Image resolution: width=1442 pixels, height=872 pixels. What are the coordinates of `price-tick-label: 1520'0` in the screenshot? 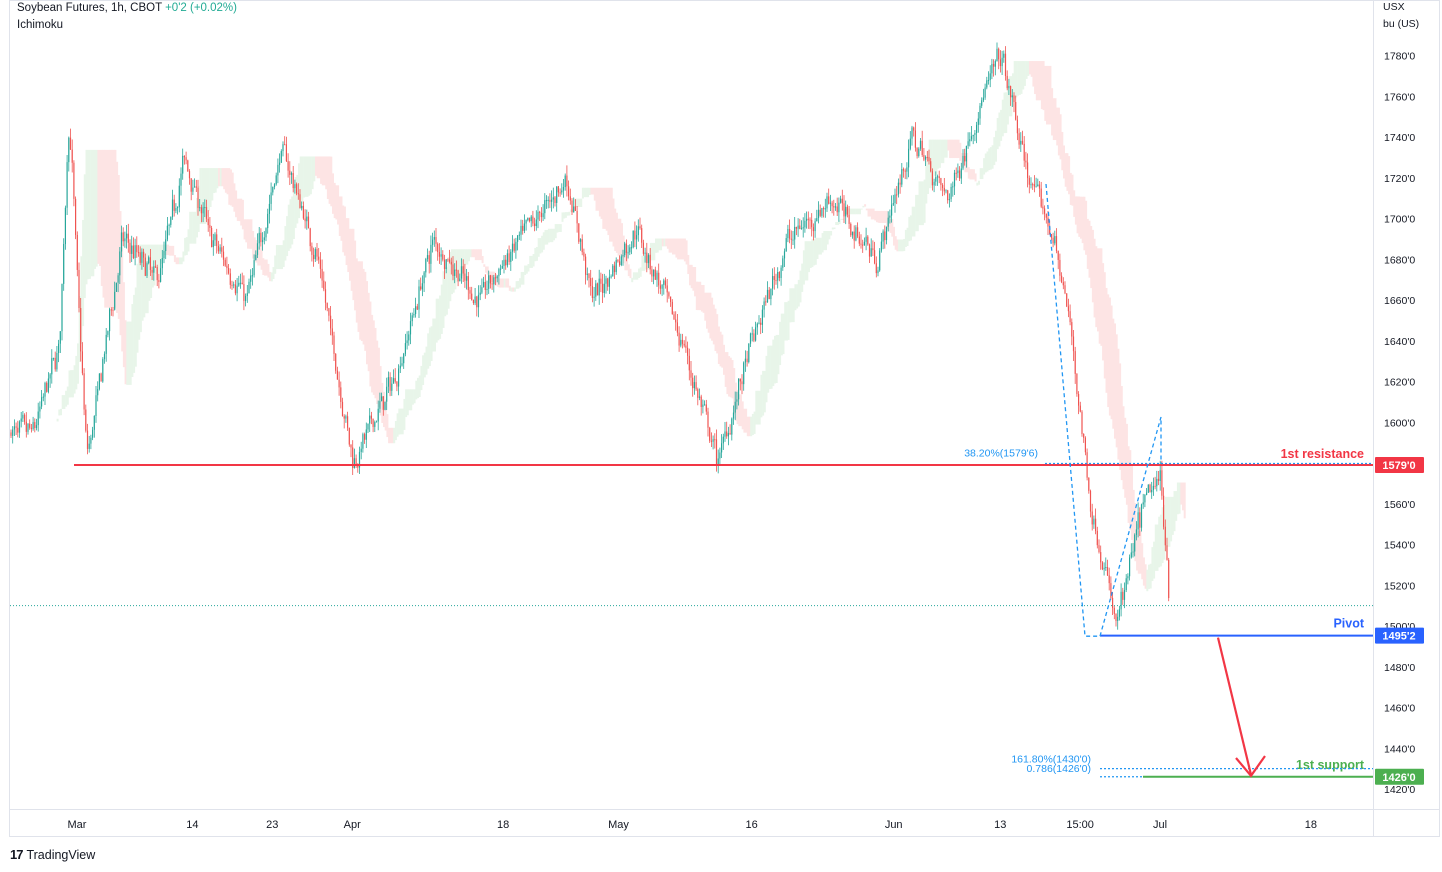 It's located at (1399, 586).